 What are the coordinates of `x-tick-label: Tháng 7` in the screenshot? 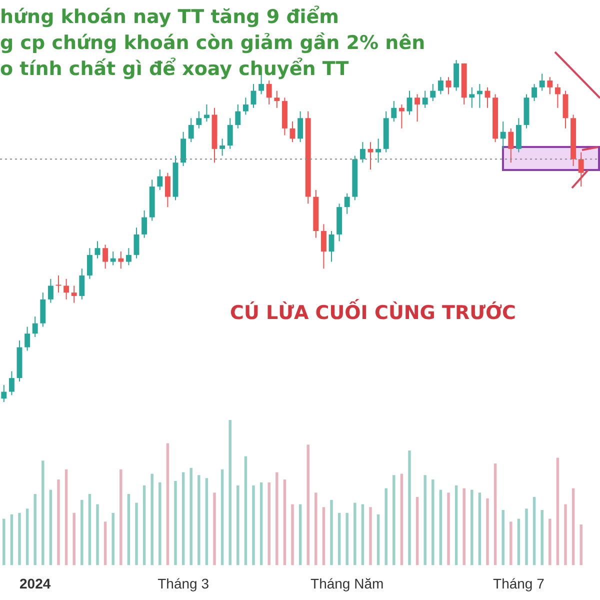 It's located at (519, 583).